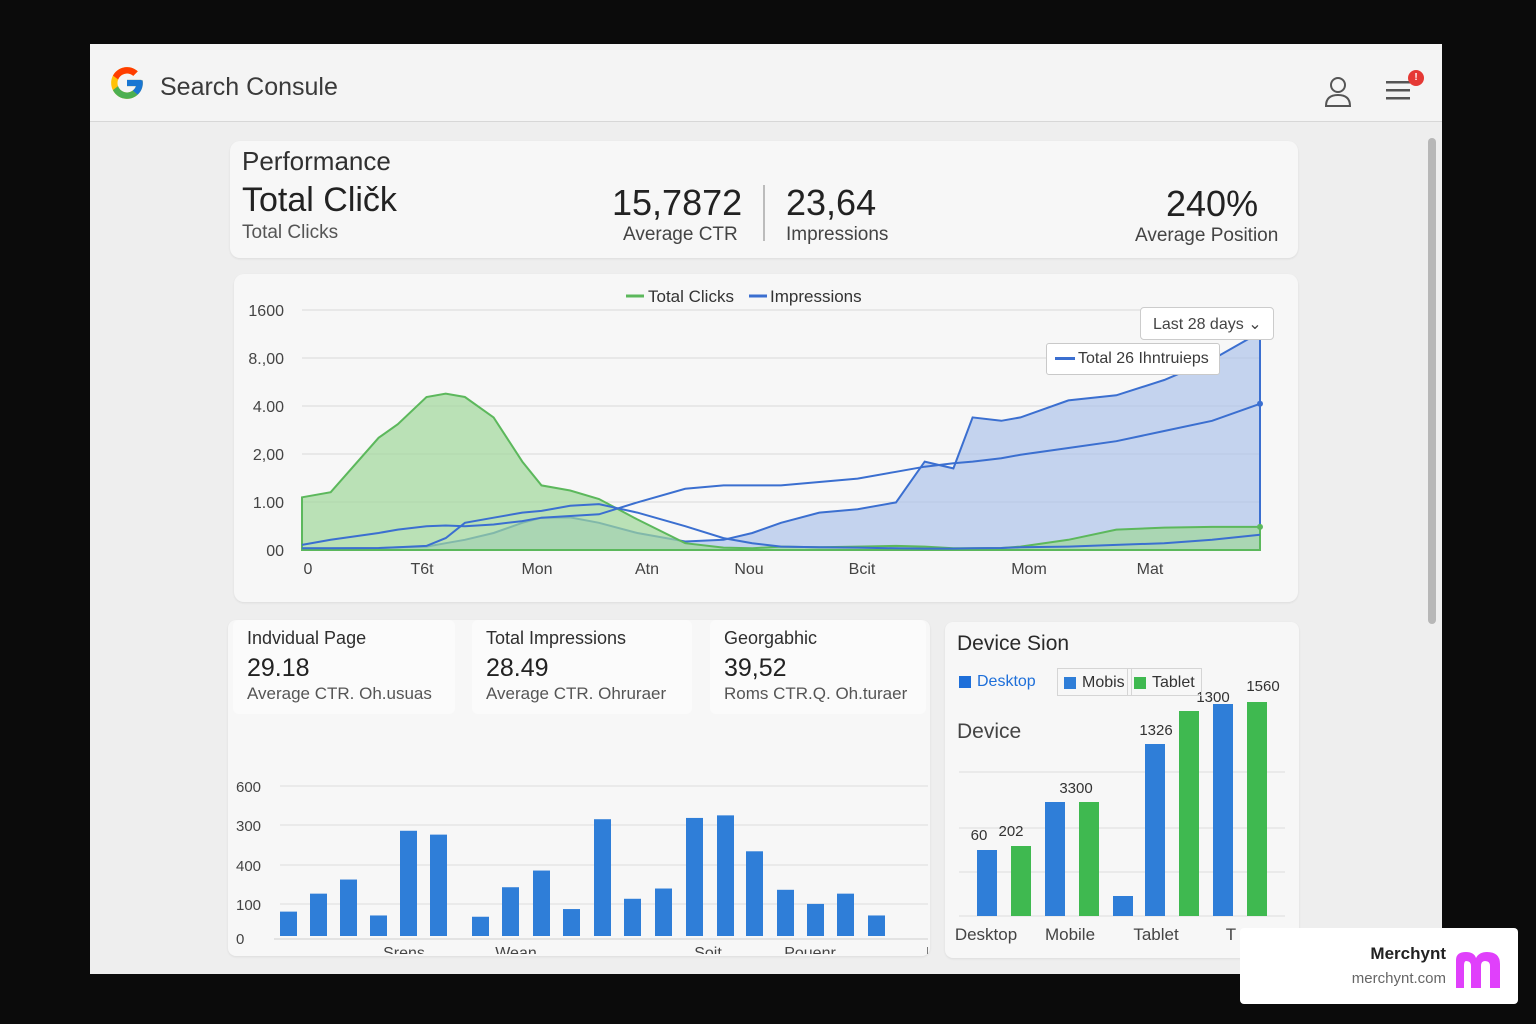 The width and height of the screenshot is (1536, 1024). I want to click on individual-page-subtitle: Average CTR. Oh.usuas, so click(339, 693).